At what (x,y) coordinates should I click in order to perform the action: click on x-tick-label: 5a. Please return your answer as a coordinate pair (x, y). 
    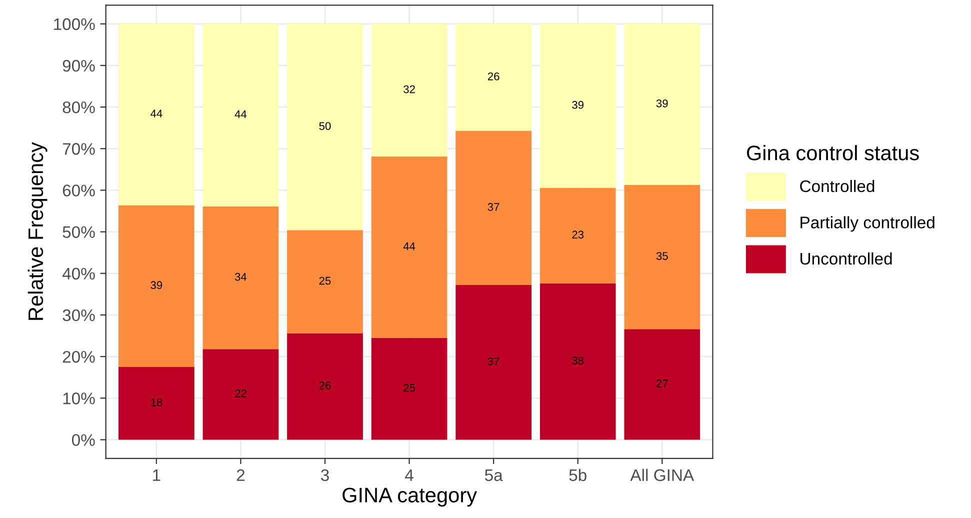
    Looking at the image, I should click on (493, 475).